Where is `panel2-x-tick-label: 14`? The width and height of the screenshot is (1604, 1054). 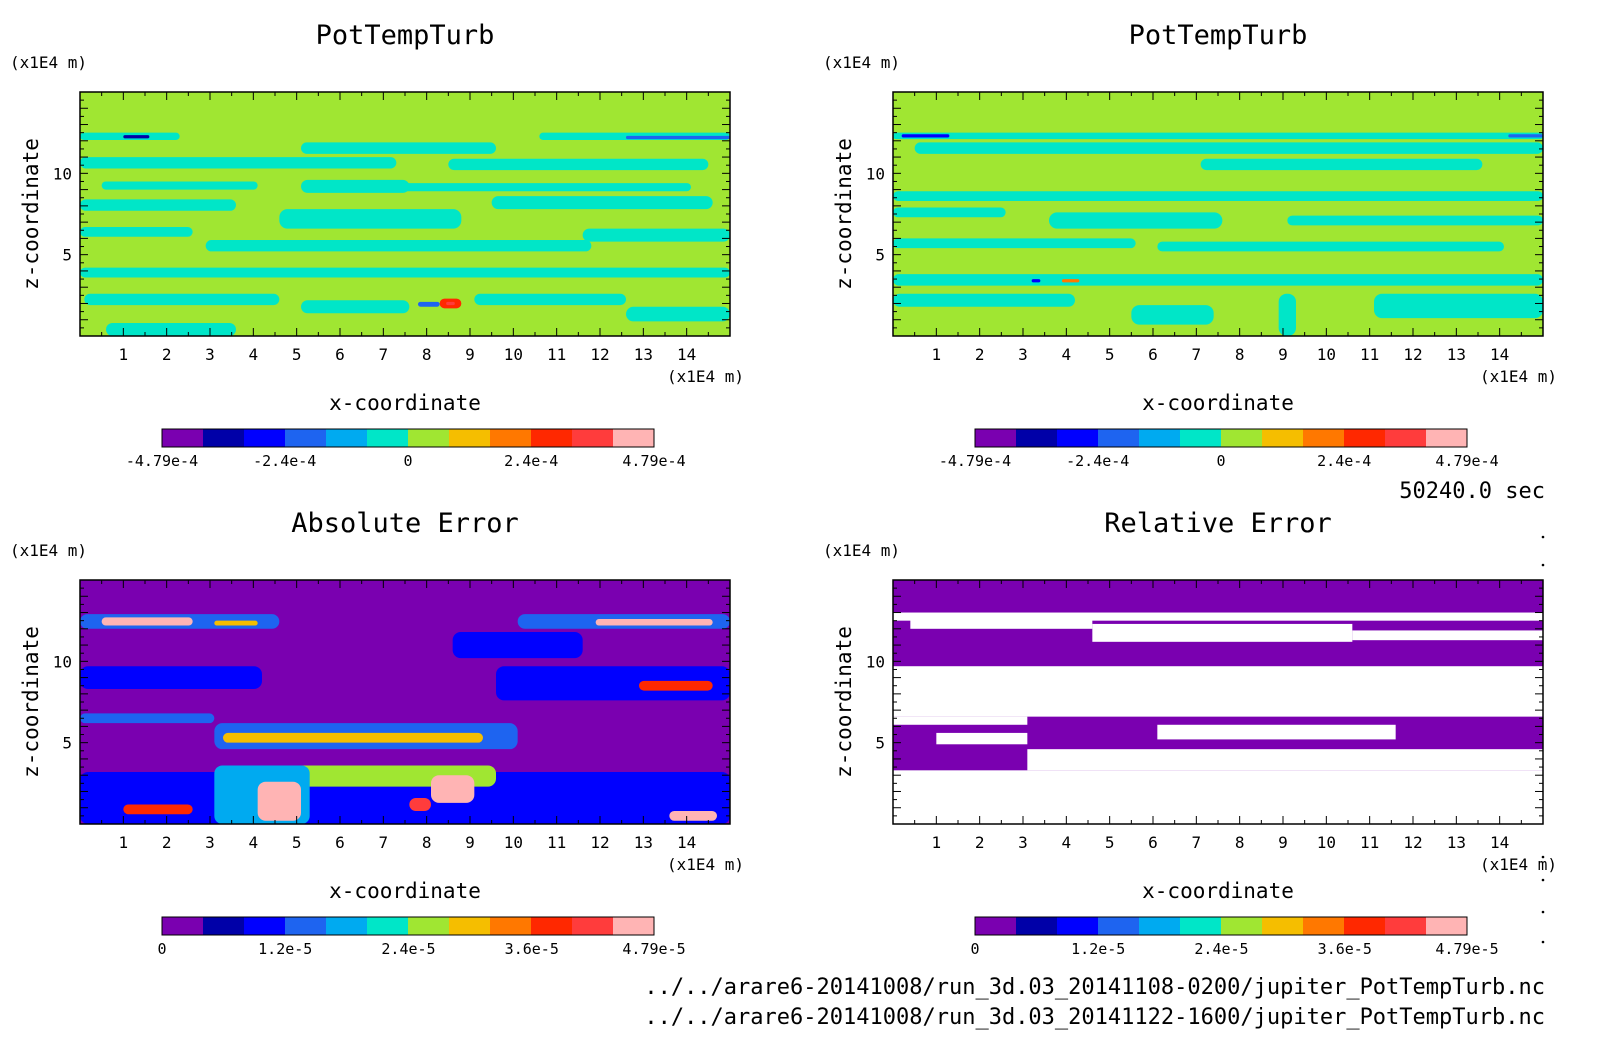
panel2-x-tick-label: 14 is located at coordinates (1499, 354).